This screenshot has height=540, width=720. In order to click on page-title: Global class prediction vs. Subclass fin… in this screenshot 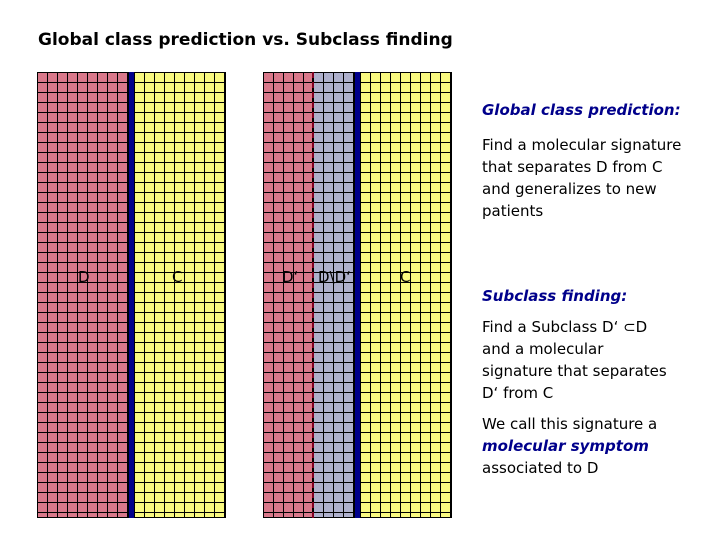, I will do `click(245, 40)`.